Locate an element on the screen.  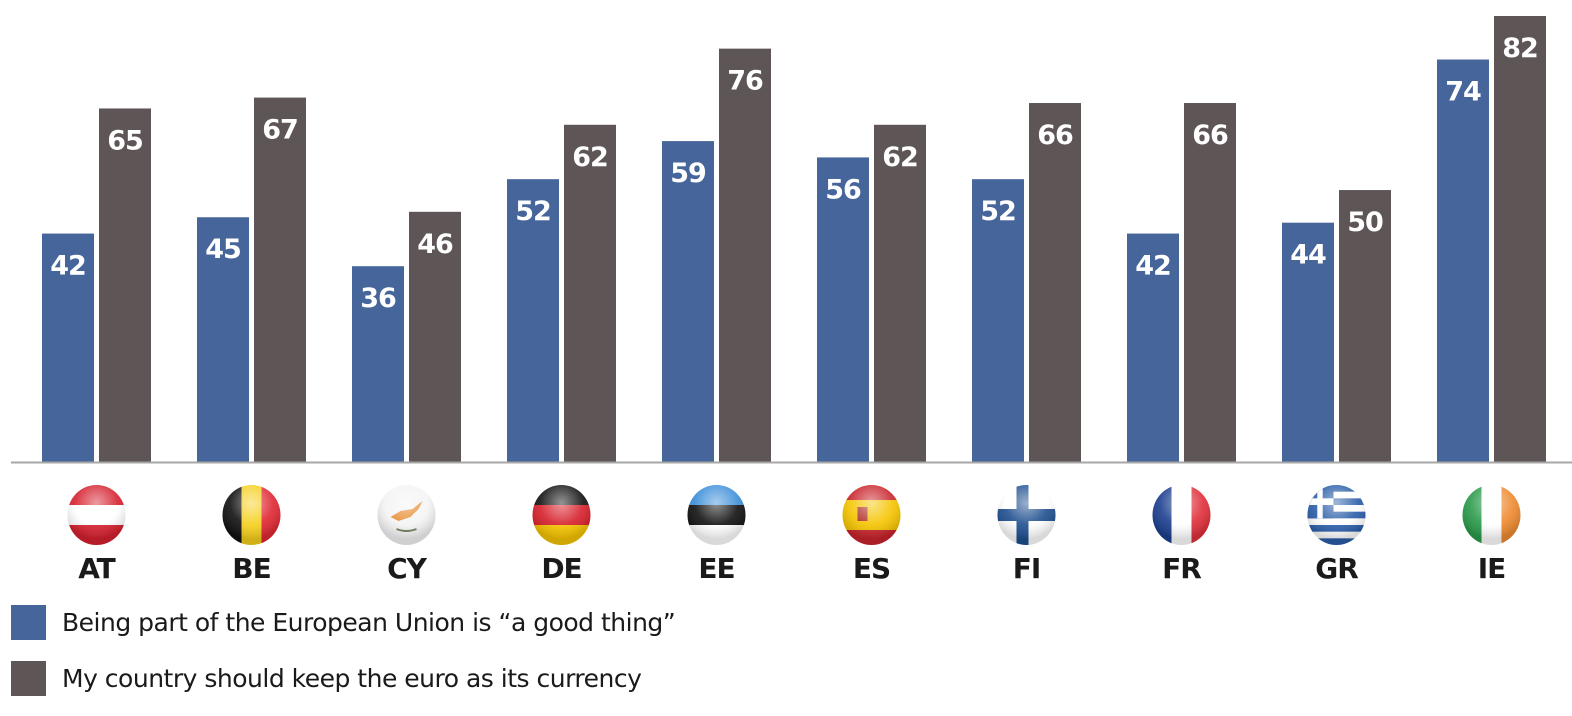
flags-group is located at coordinates (794, 515).